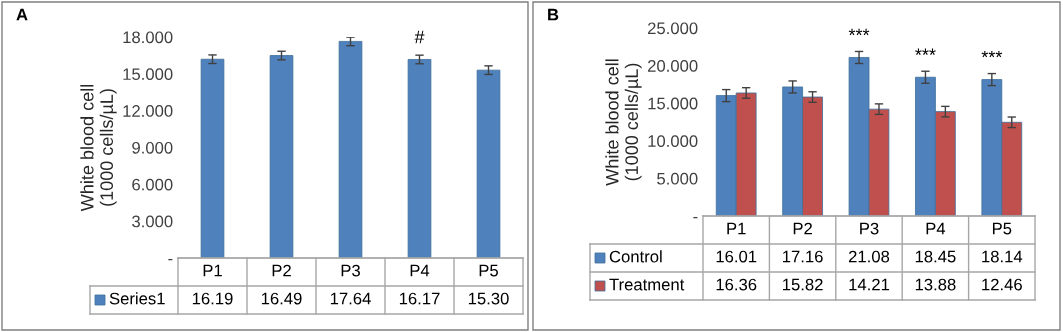  I want to click on text: B, so click(553, 14).